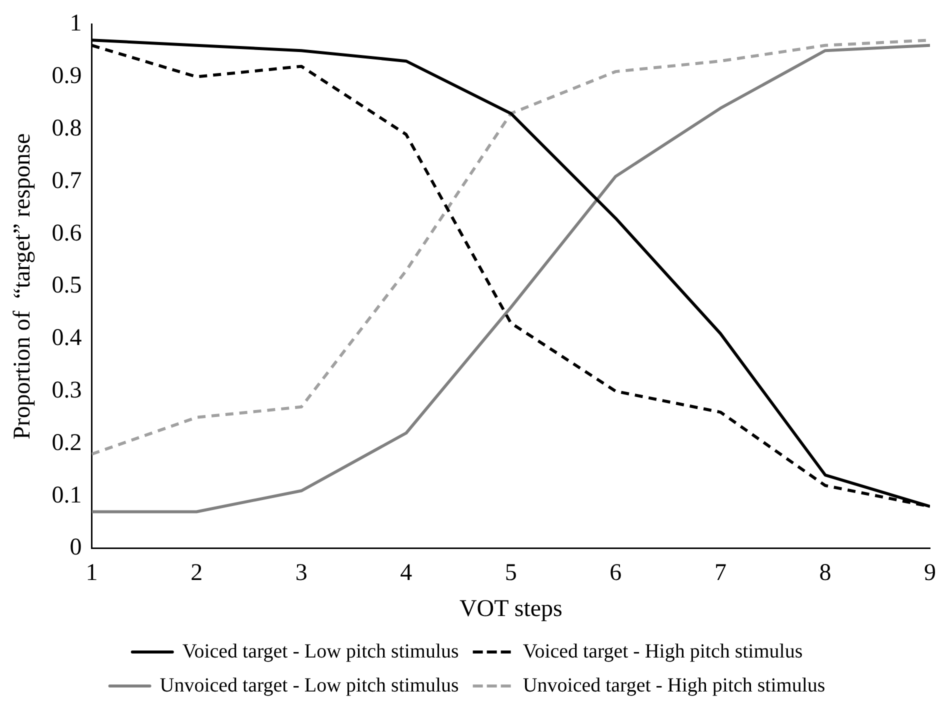  Describe the element at coordinates (67, 181) in the screenshot. I see `y-tick-label: 0.7` at that location.